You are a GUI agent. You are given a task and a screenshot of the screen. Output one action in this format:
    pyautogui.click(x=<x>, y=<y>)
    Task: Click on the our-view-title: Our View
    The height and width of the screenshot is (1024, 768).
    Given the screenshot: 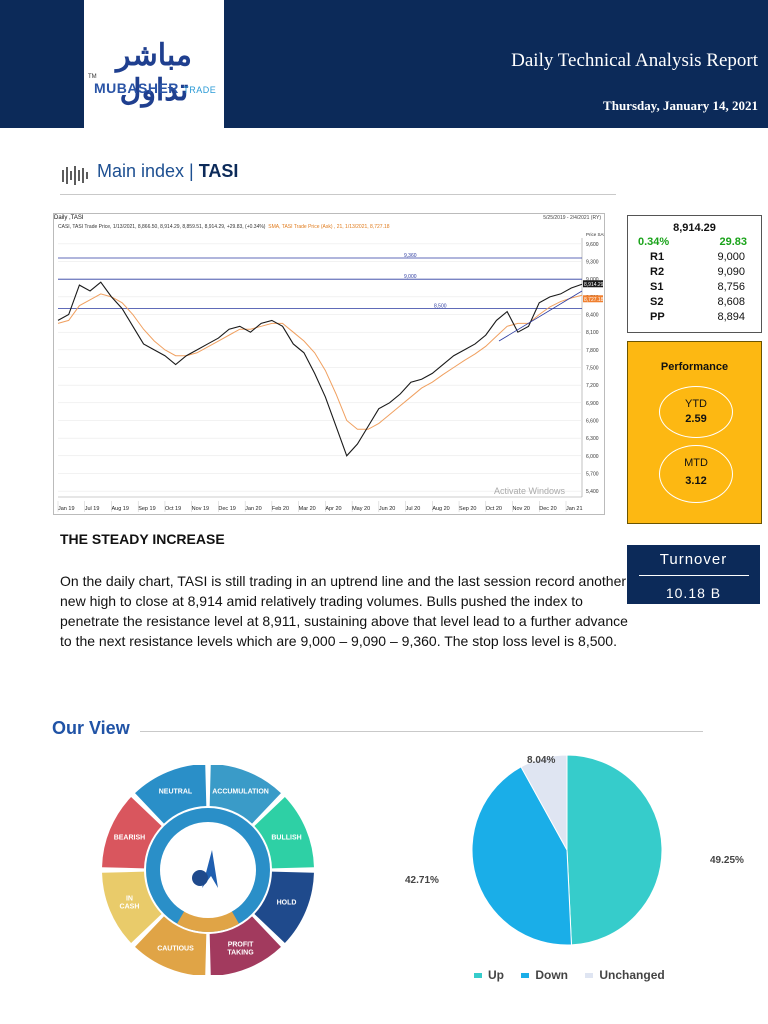 What is the action you would take?
    pyautogui.click(x=91, y=728)
    